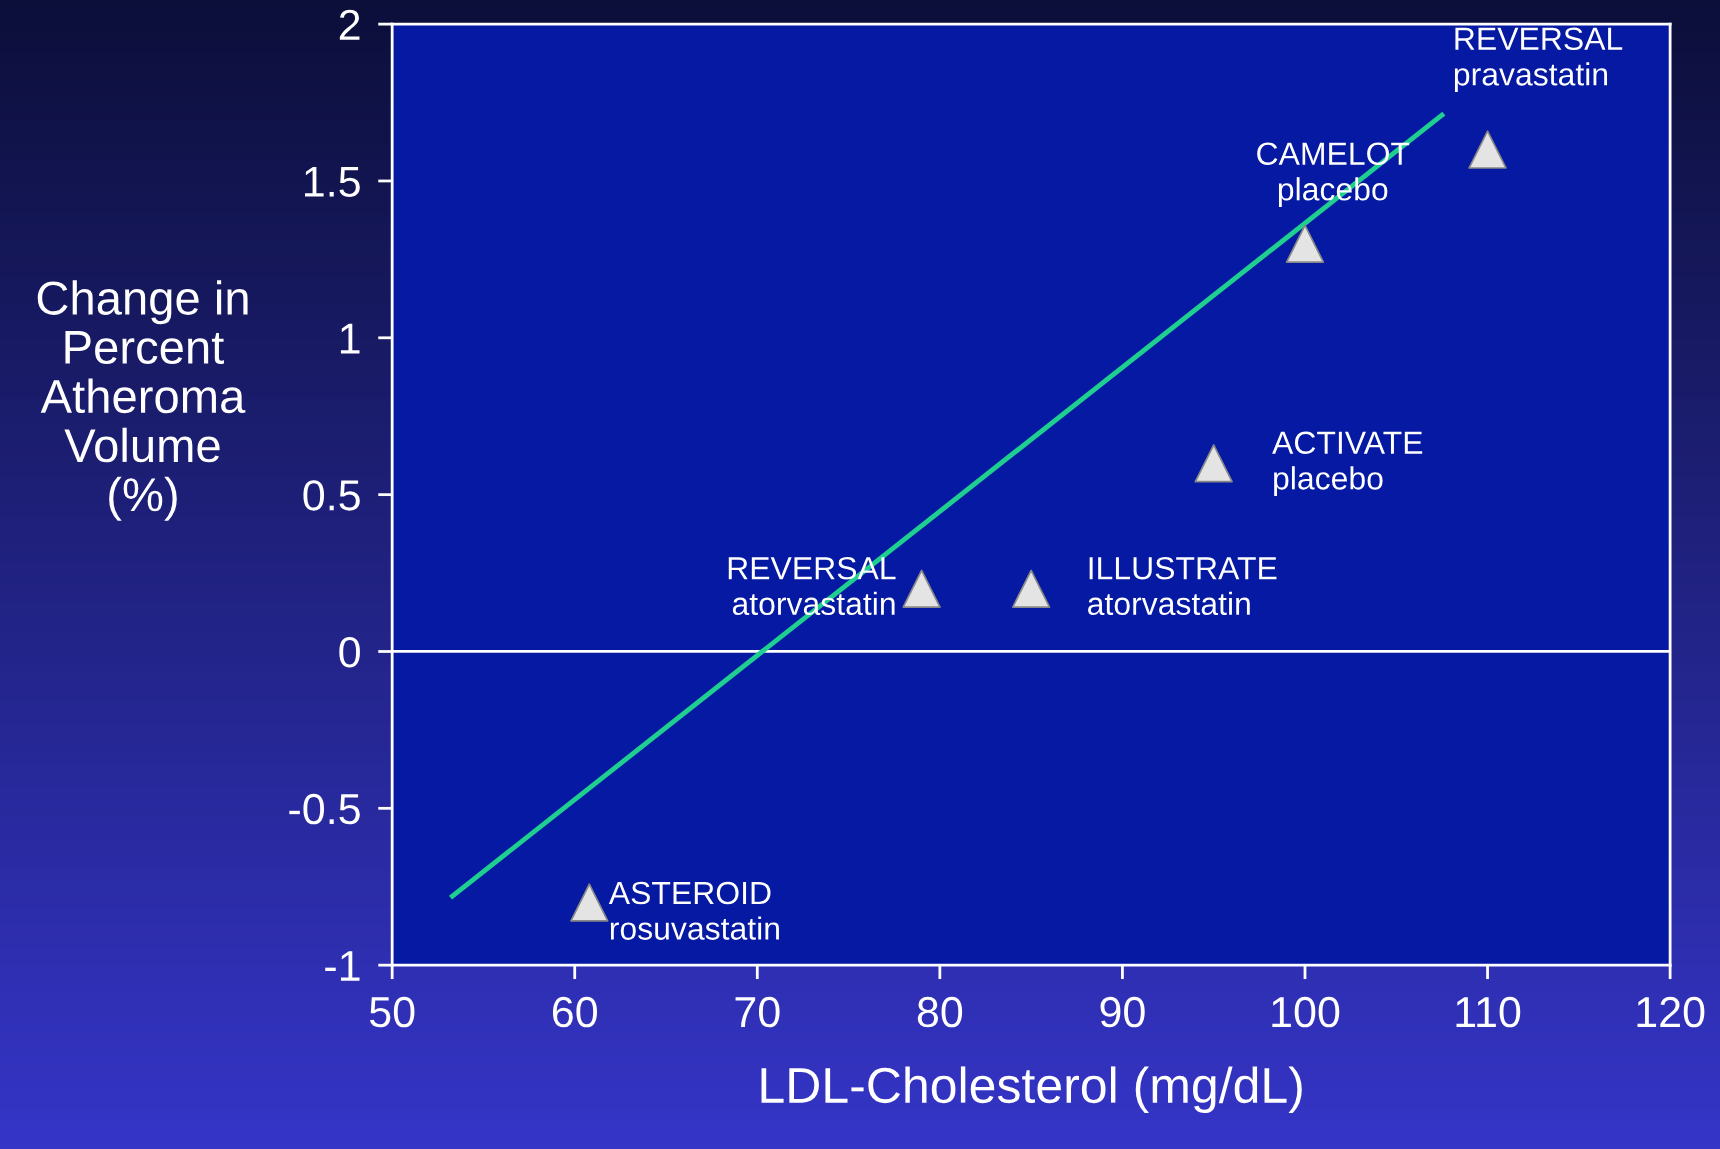 The height and width of the screenshot is (1149, 1720). What do you see at coordinates (350, 338) in the screenshot?
I see `y-tick-label: 1` at bounding box center [350, 338].